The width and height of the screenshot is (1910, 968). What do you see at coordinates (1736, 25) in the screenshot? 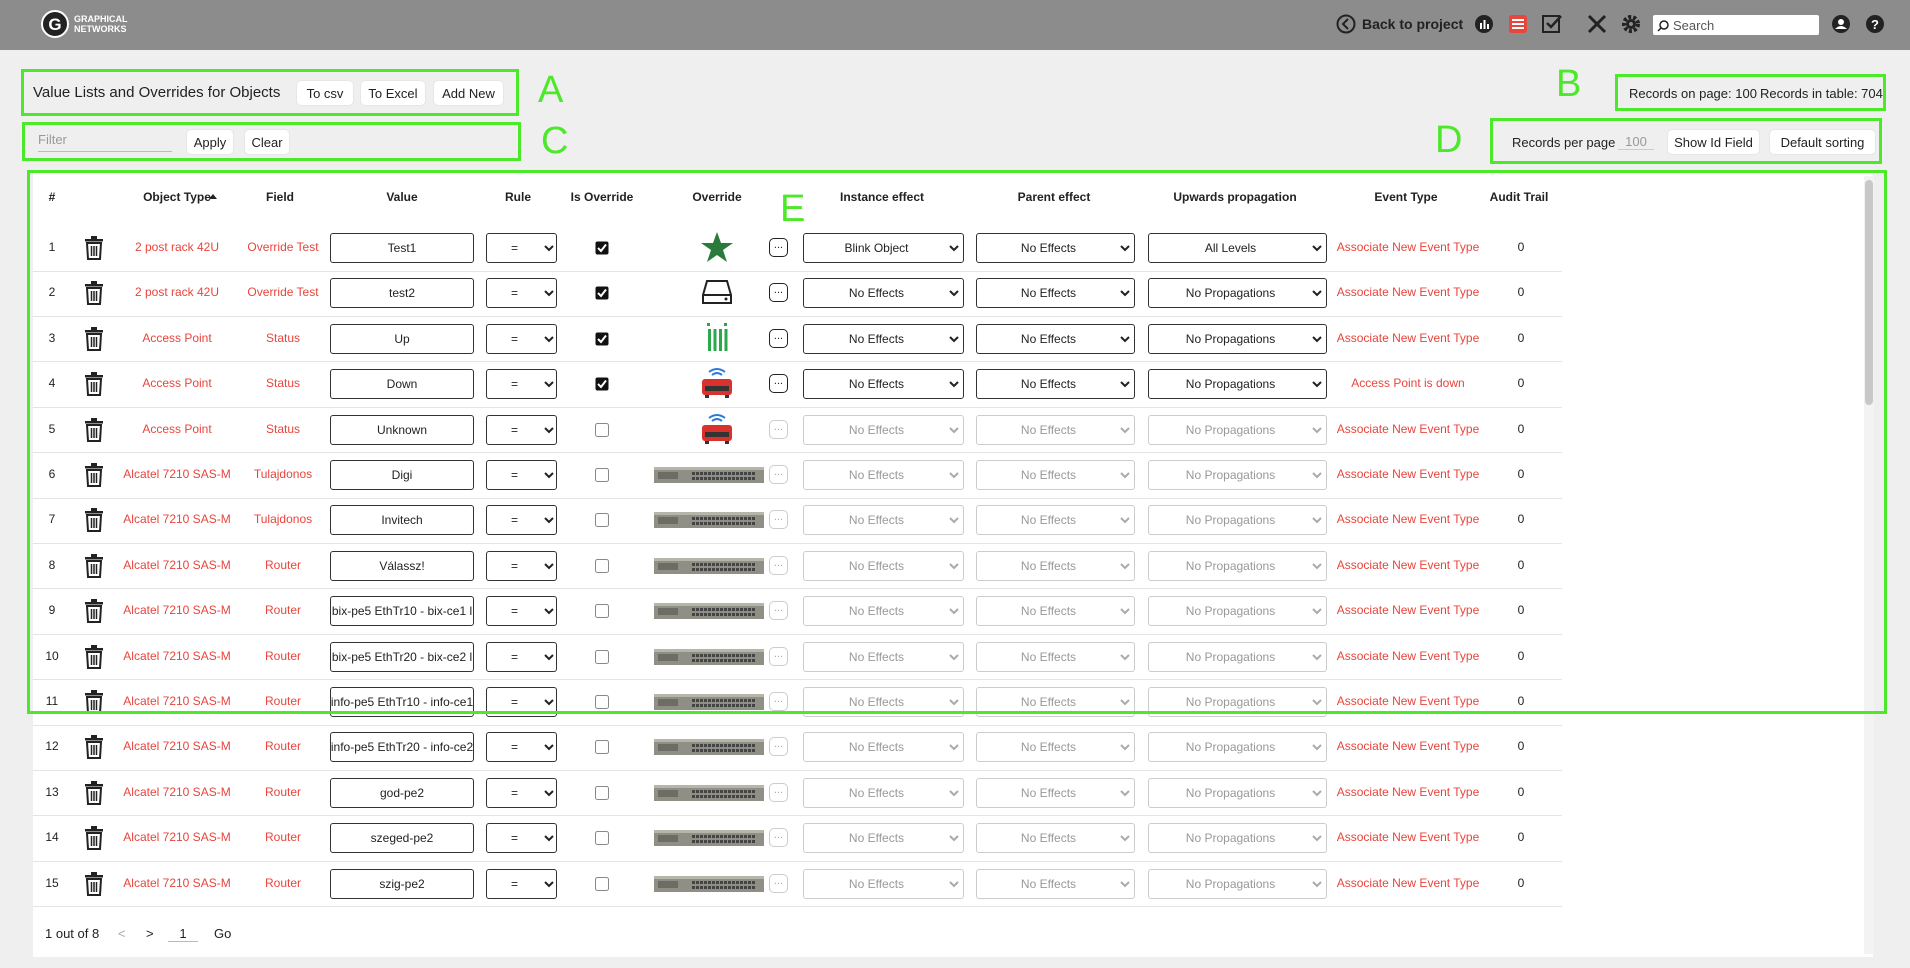
I see `search-box: Search` at bounding box center [1736, 25].